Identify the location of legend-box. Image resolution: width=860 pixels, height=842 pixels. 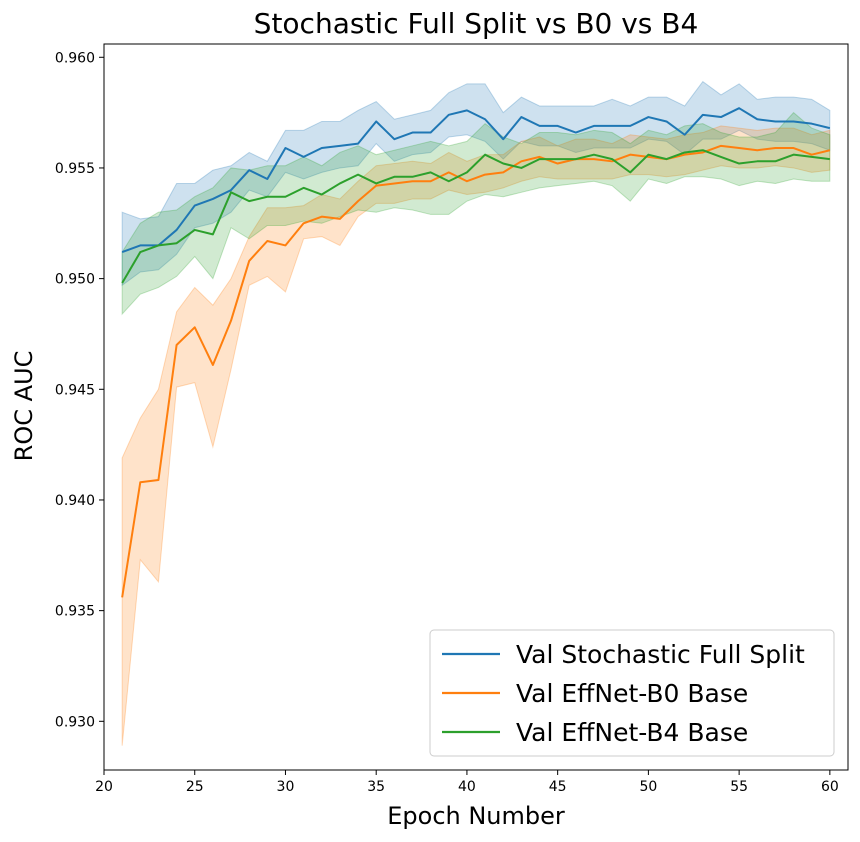
(632, 693).